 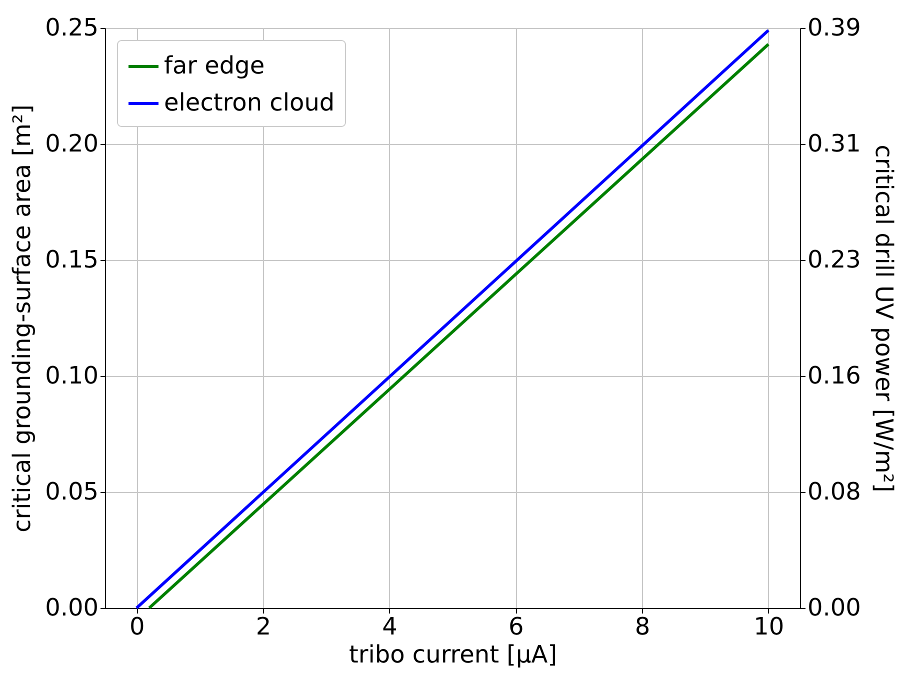 What do you see at coordinates (834, 492) in the screenshot?
I see `y2-tick-label: 0.08` at bounding box center [834, 492].